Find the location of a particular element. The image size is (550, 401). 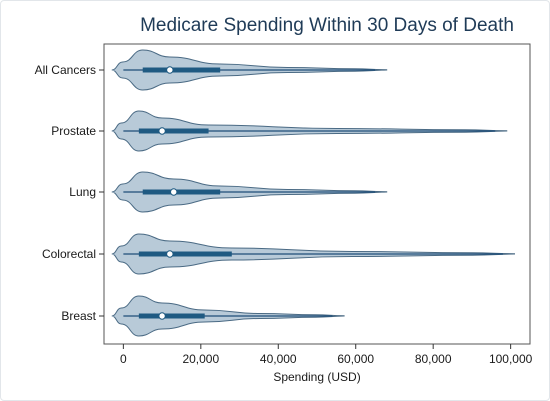

violin-lung is located at coordinates (249, 192).